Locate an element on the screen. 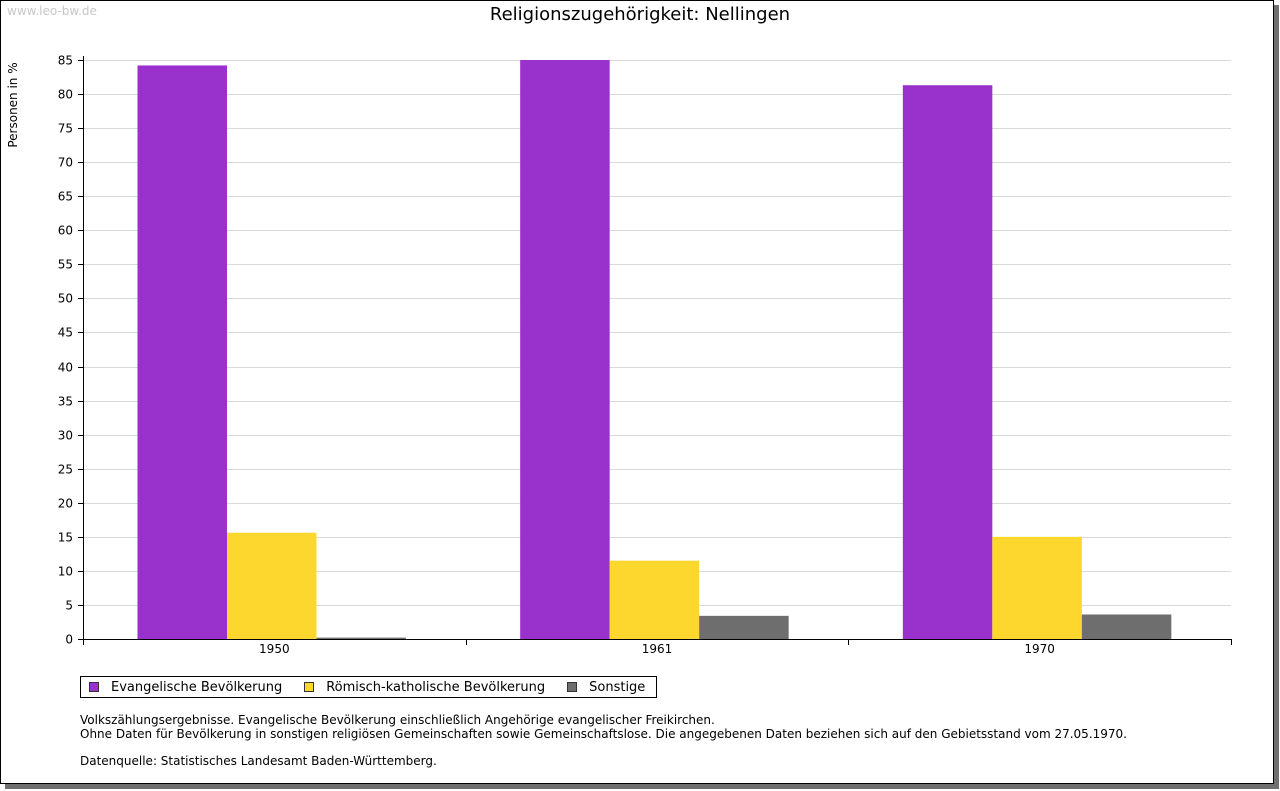 The image size is (1280, 791). y-tick-label-25: 25 is located at coordinates (65, 470).